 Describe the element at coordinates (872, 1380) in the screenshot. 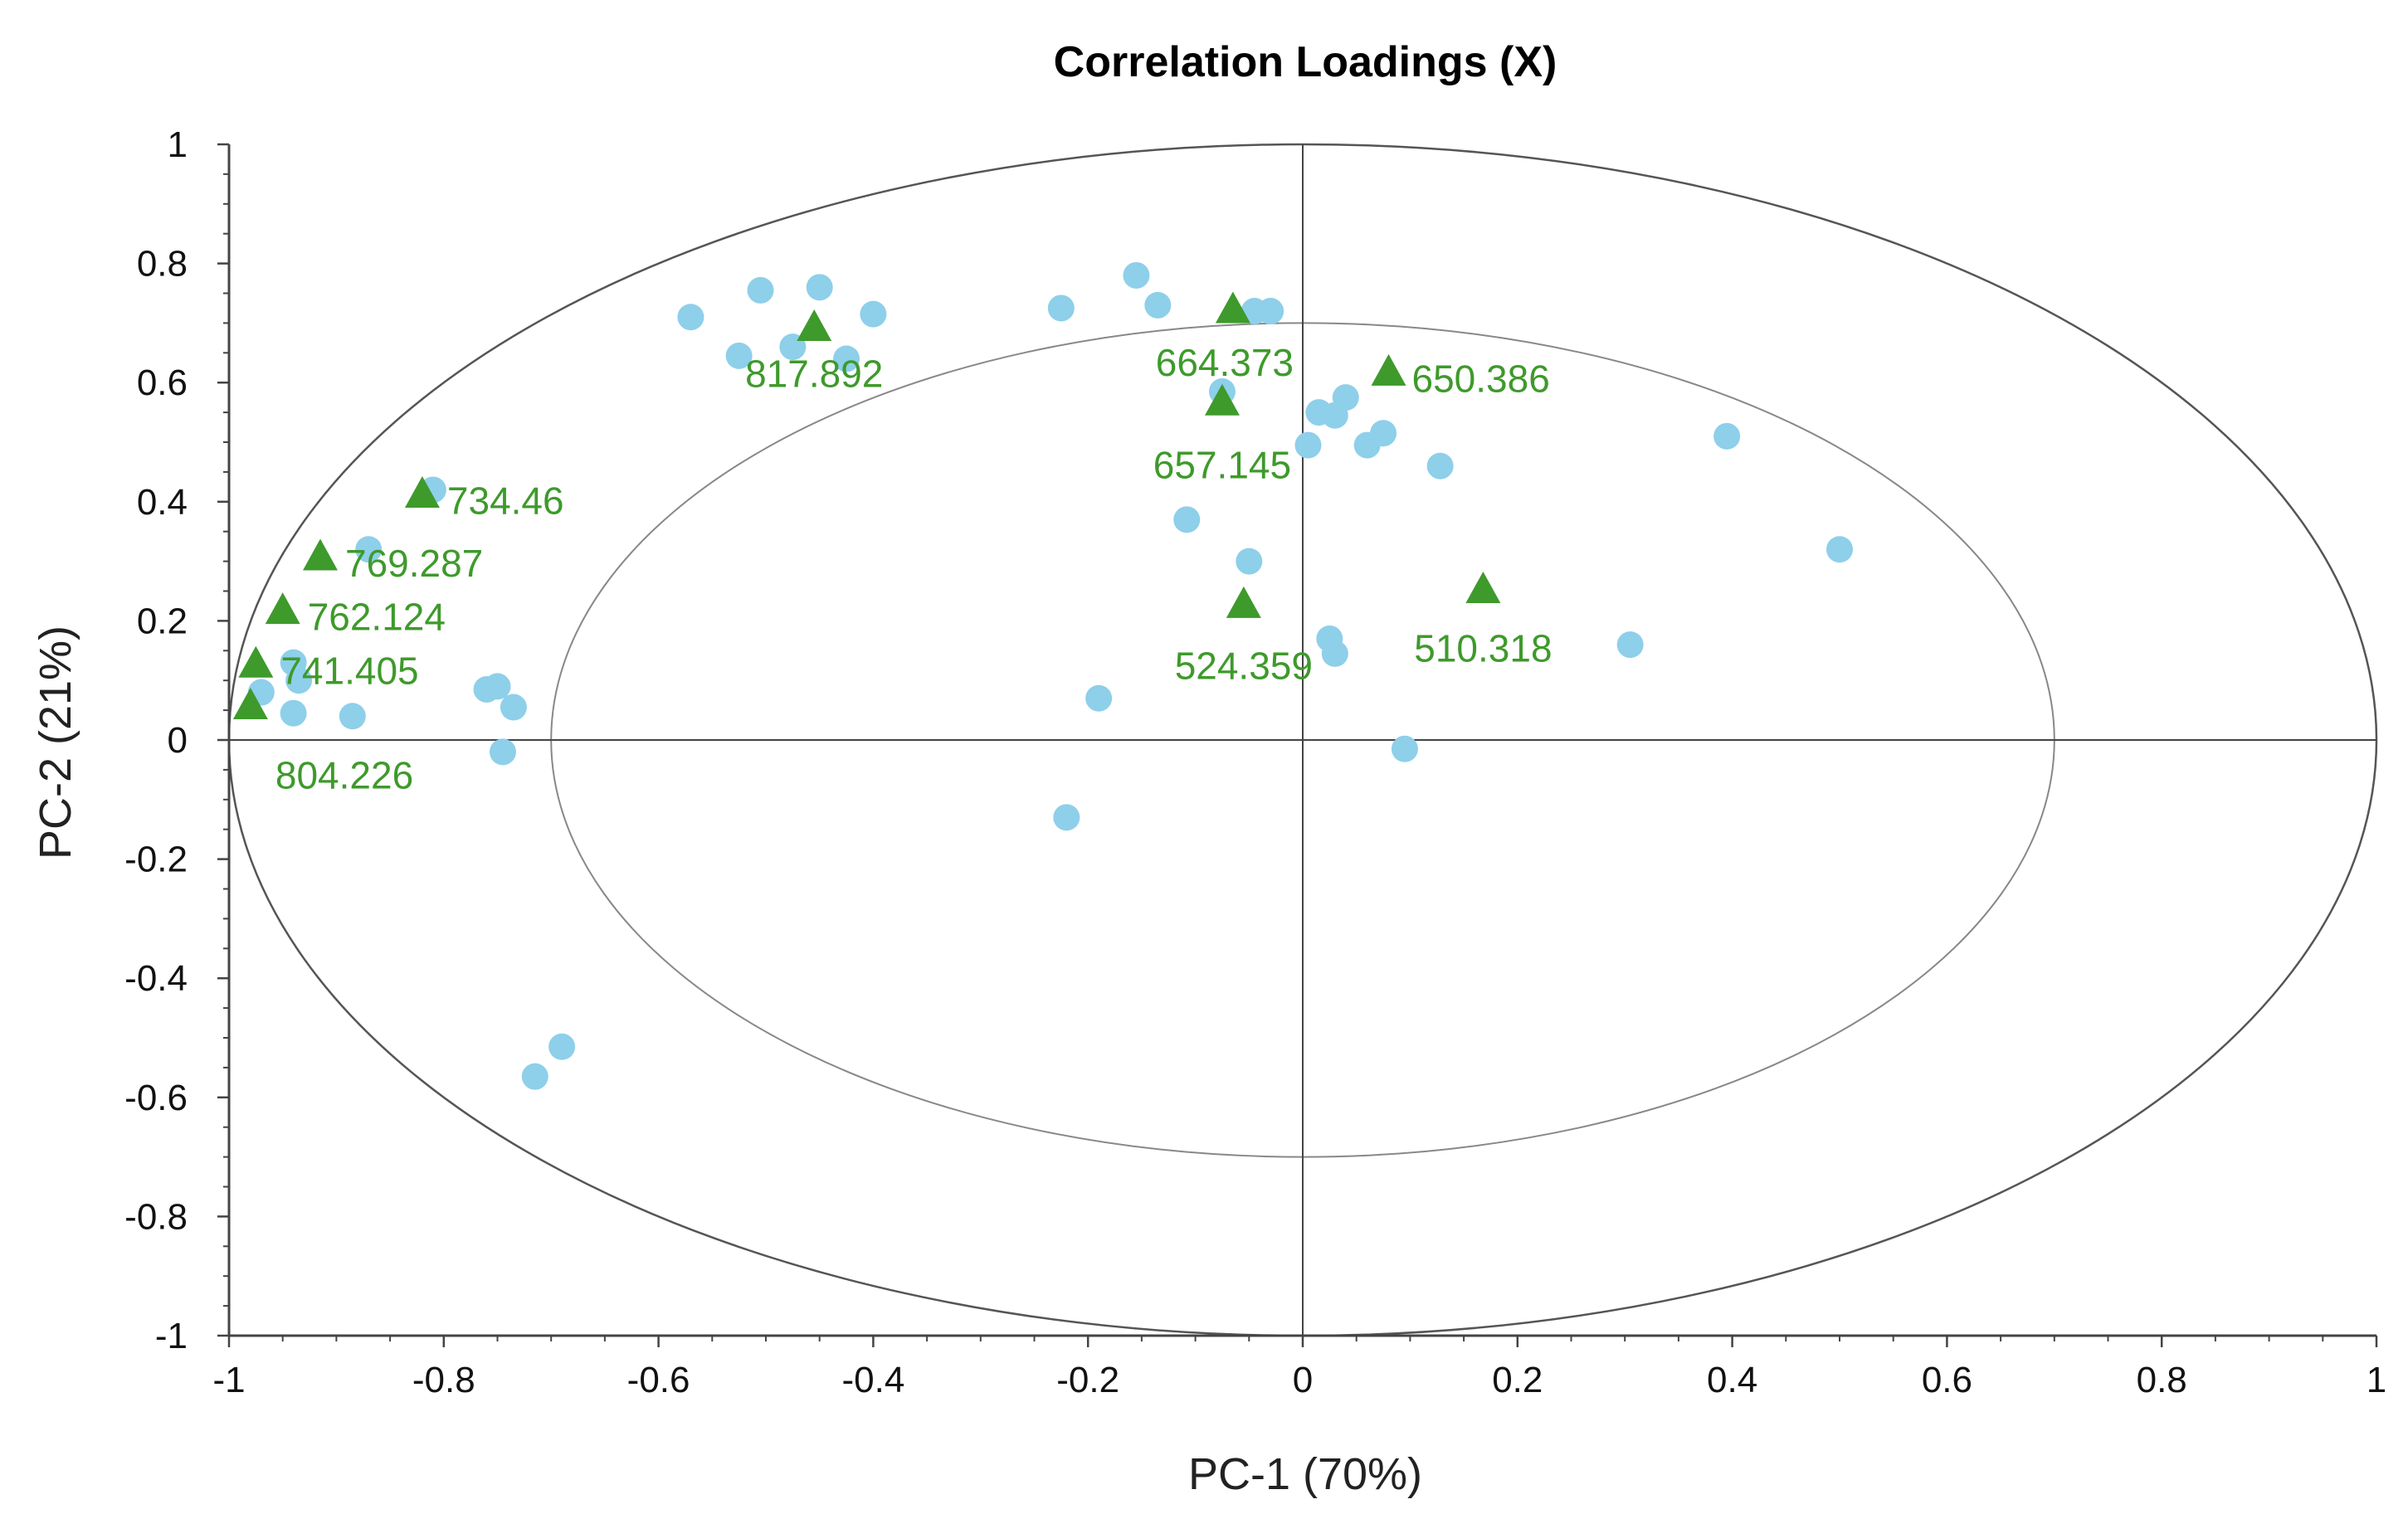

I see `x-tick-label: -0.4` at that location.